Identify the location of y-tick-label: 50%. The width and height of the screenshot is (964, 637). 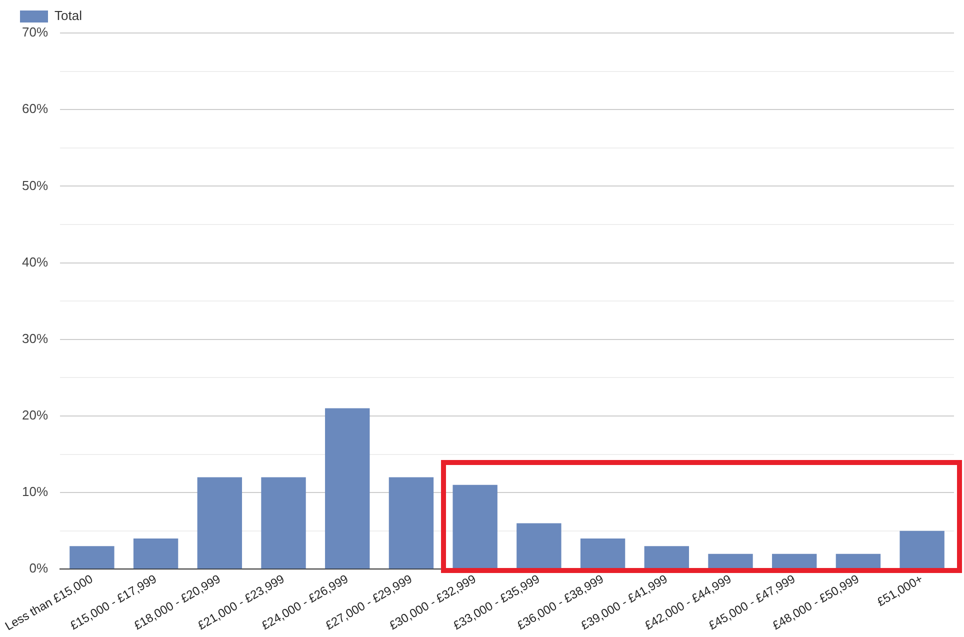
(35, 185).